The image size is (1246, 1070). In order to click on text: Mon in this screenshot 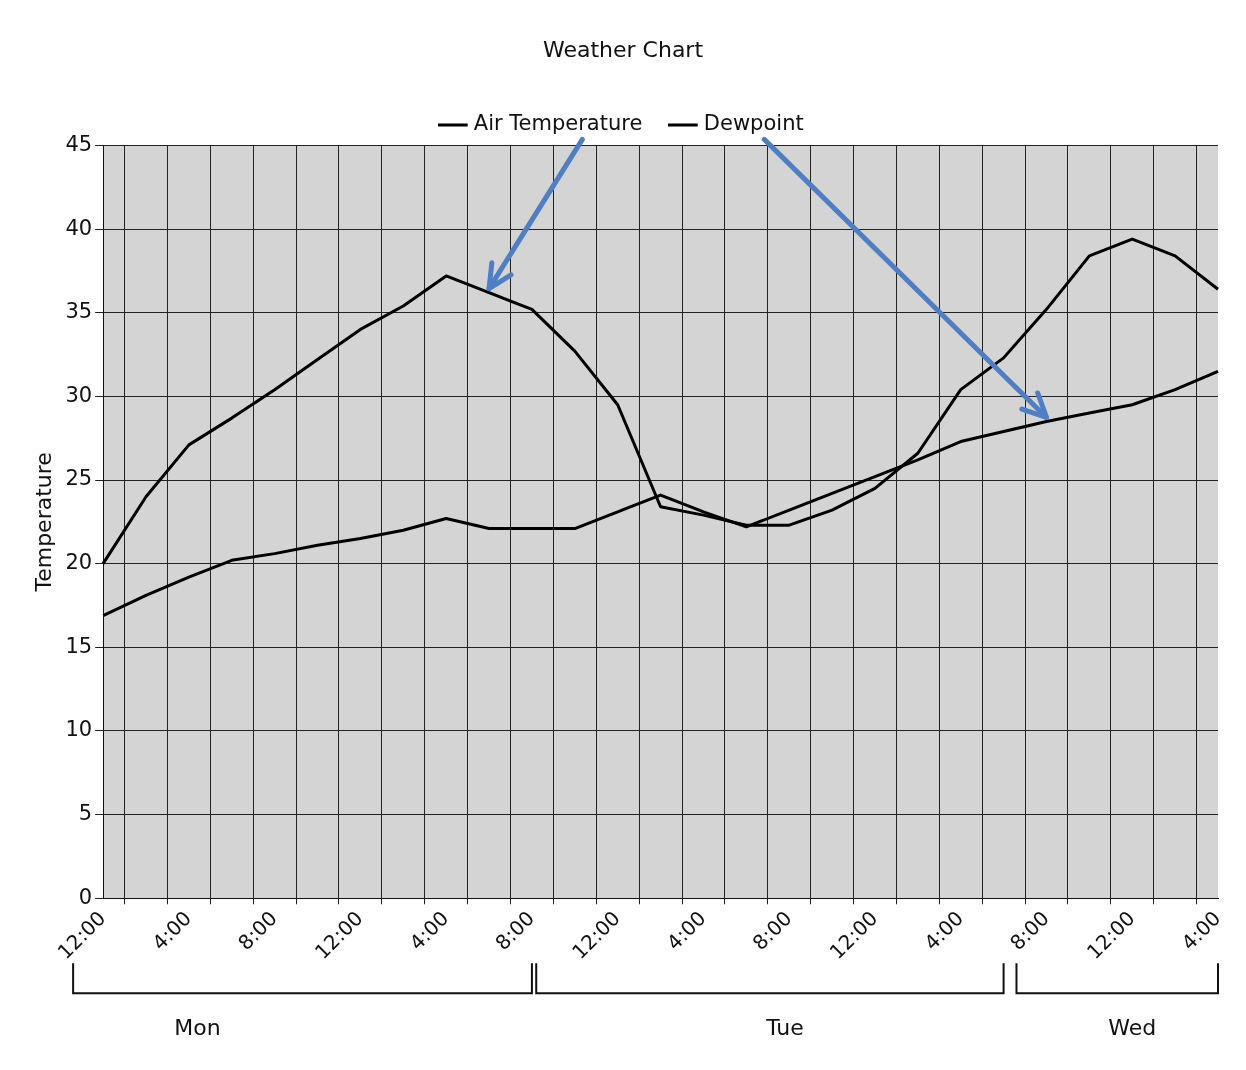, I will do `click(197, 1027)`.